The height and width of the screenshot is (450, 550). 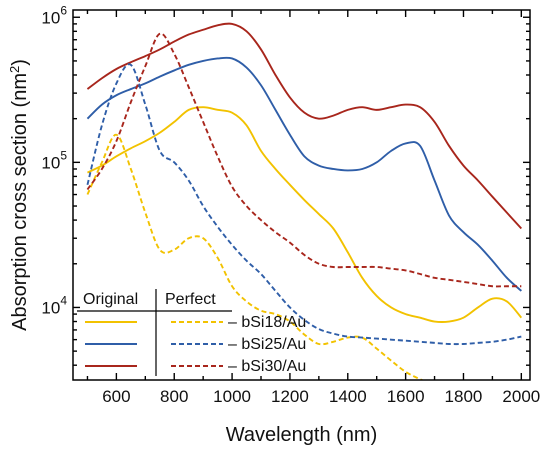 I want to click on legend-entry-2: – bSi25/Au, so click(x=267, y=344).